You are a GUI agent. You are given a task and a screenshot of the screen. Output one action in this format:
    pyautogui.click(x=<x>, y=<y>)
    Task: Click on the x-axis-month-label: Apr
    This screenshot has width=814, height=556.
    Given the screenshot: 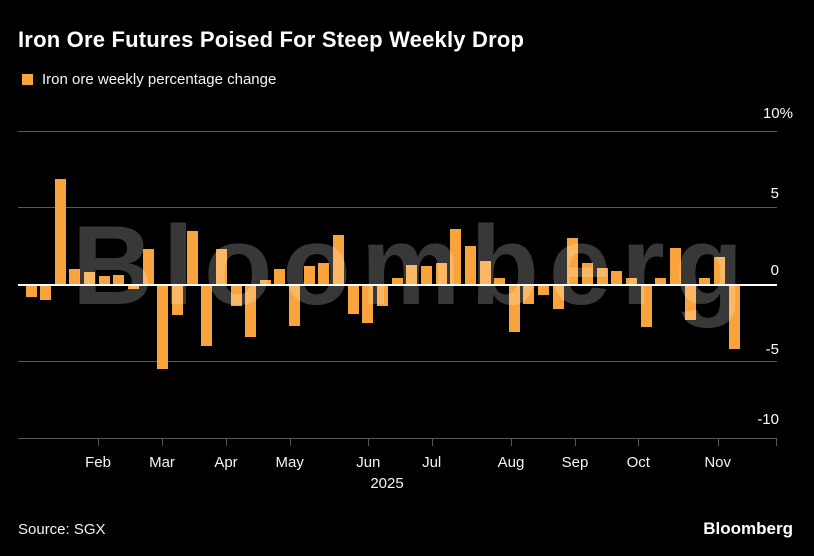 What is the action you would take?
    pyautogui.click(x=226, y=462)
    